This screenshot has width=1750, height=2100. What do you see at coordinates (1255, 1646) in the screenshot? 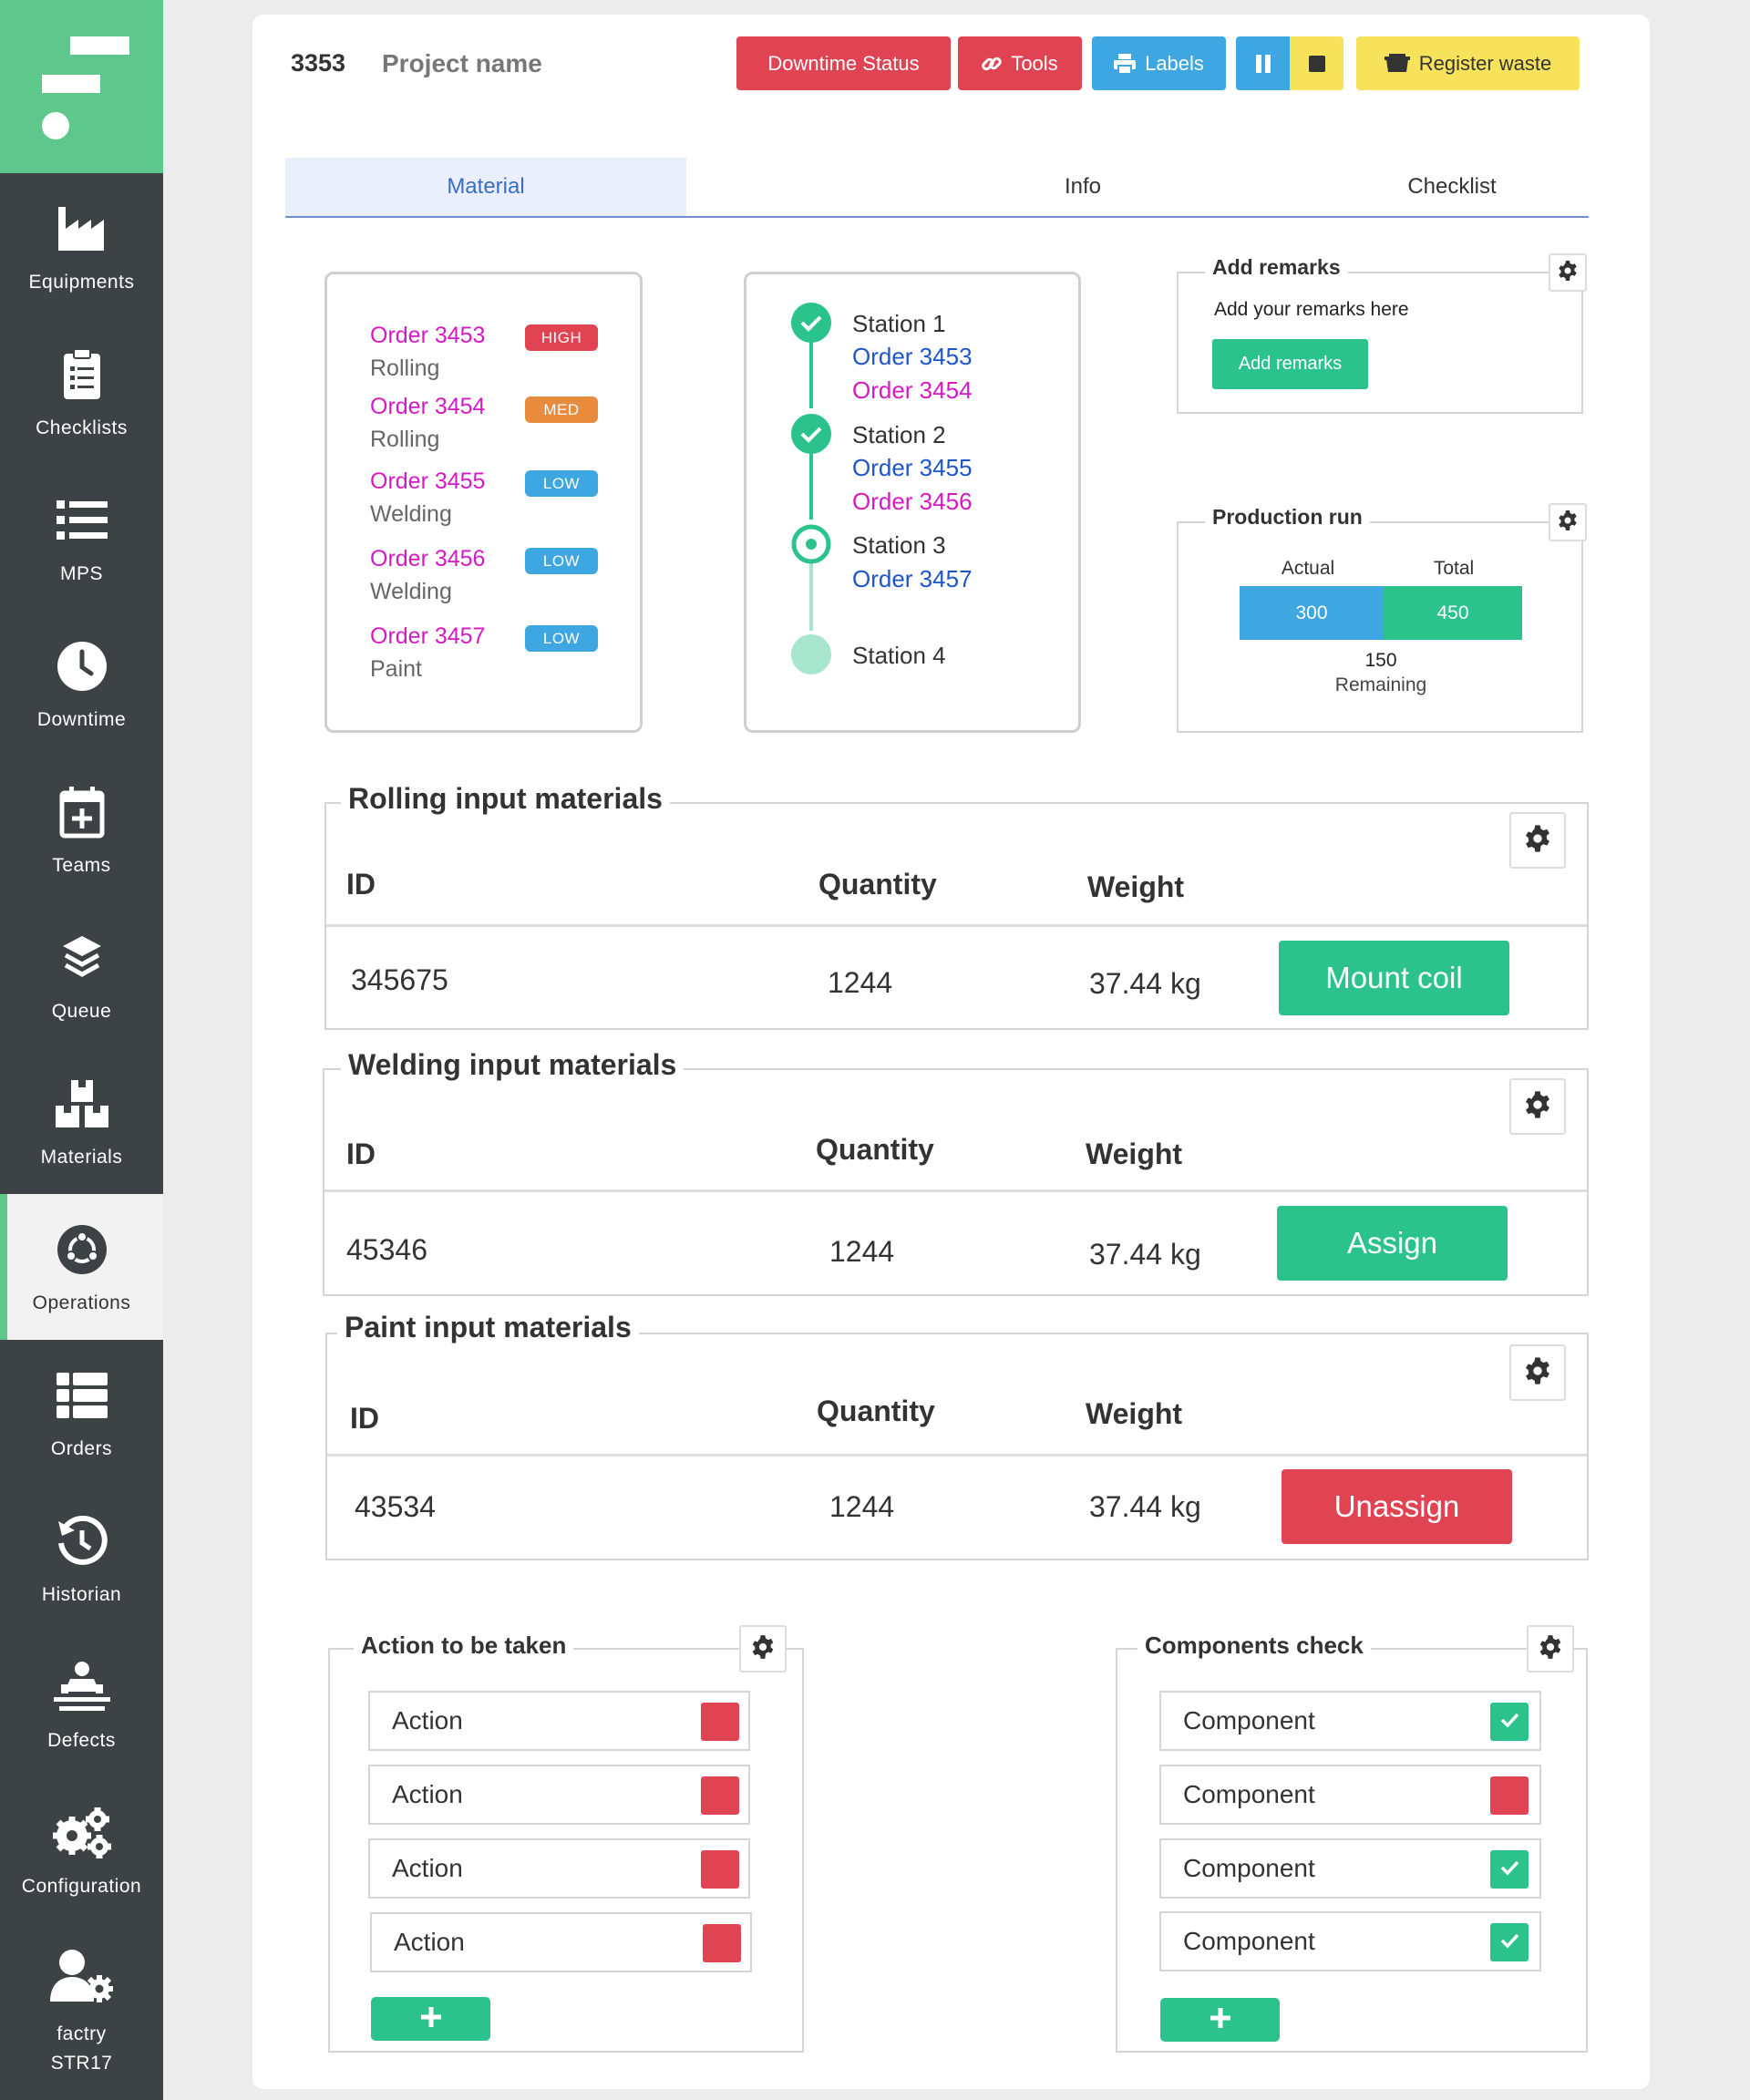
I see `components-title: Components check` at bounding box center [1255, 1646].